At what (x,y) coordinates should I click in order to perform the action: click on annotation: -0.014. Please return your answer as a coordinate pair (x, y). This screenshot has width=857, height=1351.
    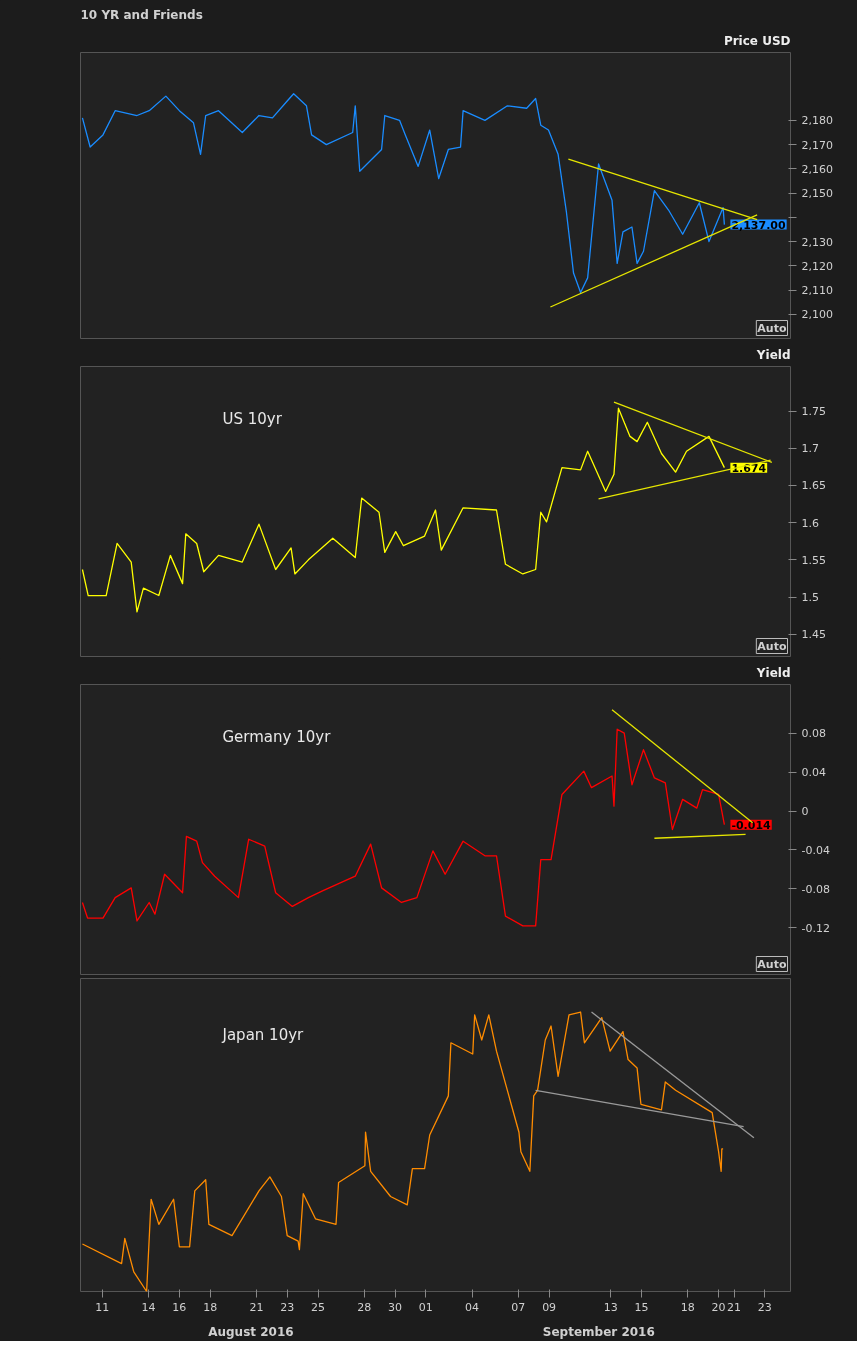
    Looking at the image, I should click on (751, 825).